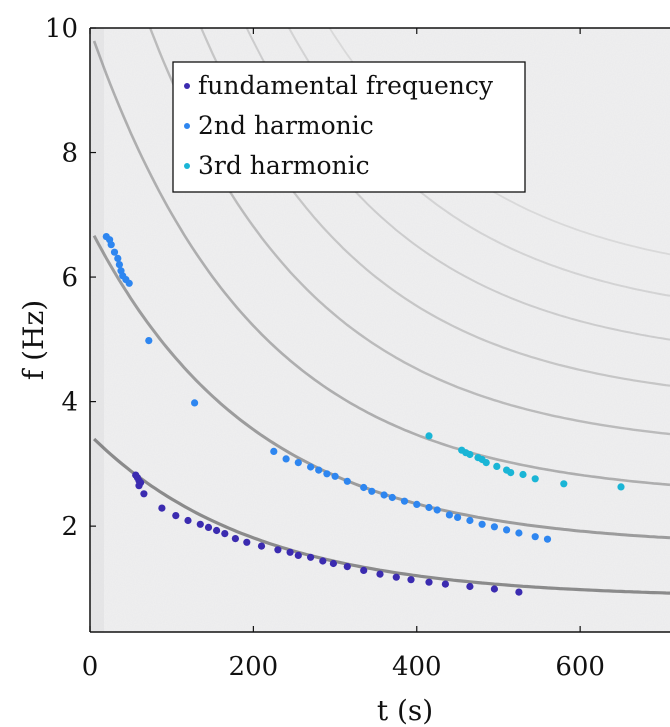  I want to click on y-tick-label: 8, so click(69, 154).